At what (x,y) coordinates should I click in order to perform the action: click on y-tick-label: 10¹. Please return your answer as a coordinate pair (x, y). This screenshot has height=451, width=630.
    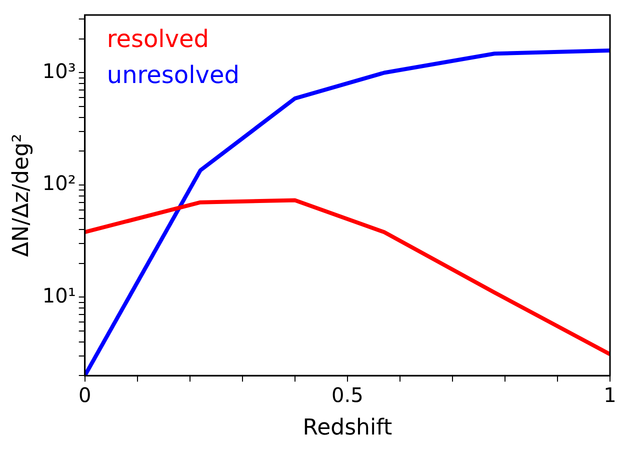
    Looking at the image, I should click on (59, 295).